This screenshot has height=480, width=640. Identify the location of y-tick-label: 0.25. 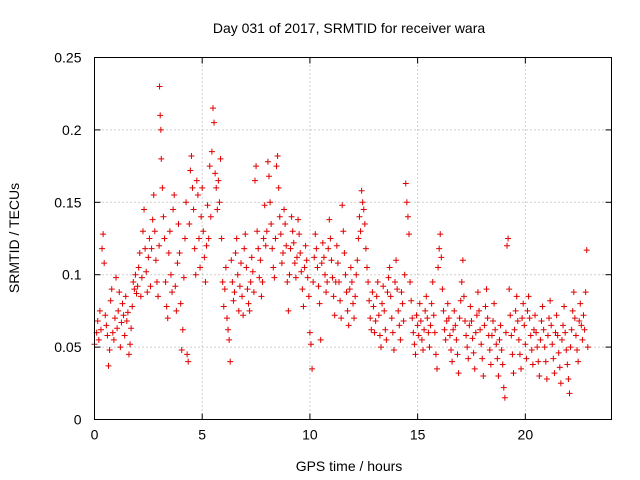
(67, 58).